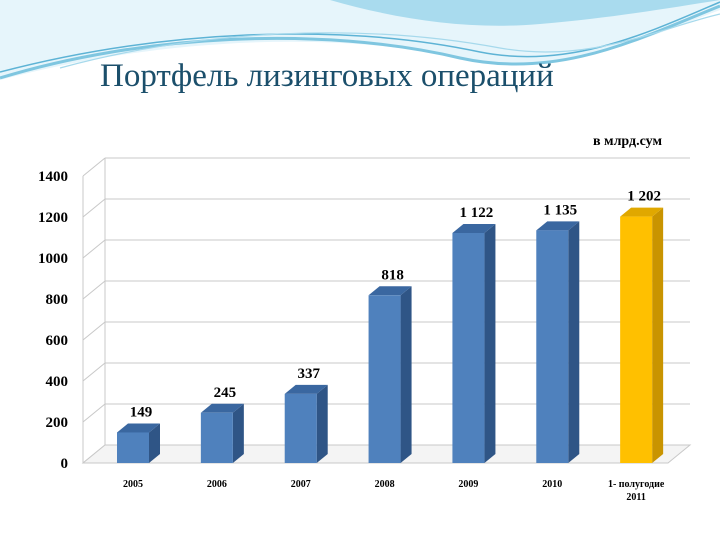 This screenshot has height=540, width=720. What do you see at coordinates (477, 213) in the screenshot?
I see `data-label: 1 122` at bounding box center [477, 213].